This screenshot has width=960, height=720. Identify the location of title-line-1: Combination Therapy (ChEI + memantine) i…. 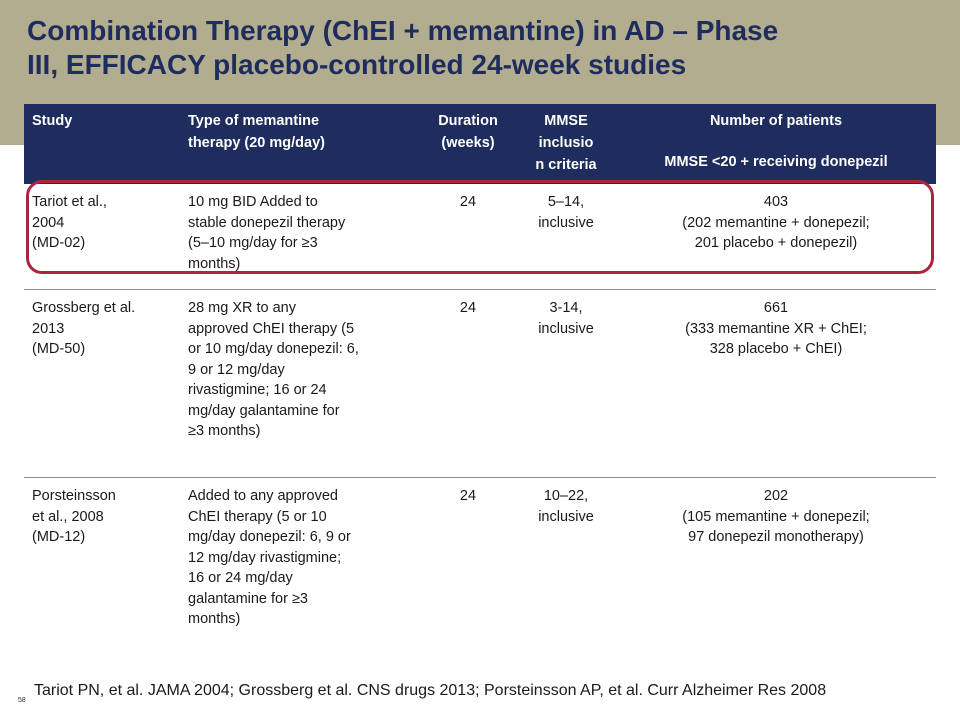
(403, 30).